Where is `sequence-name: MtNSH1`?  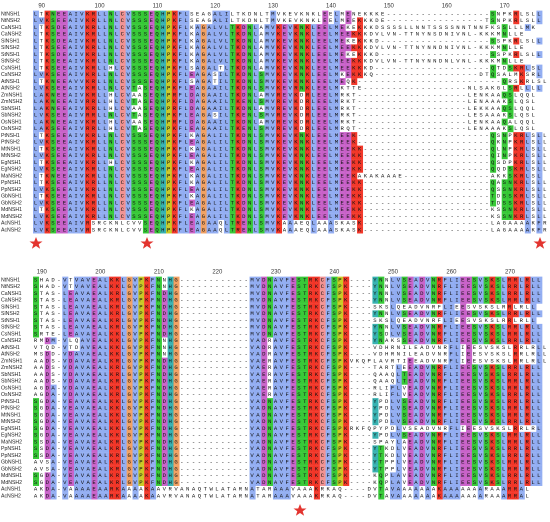 sequence-name: MtNSH1 is located at coordinates (11, 415).